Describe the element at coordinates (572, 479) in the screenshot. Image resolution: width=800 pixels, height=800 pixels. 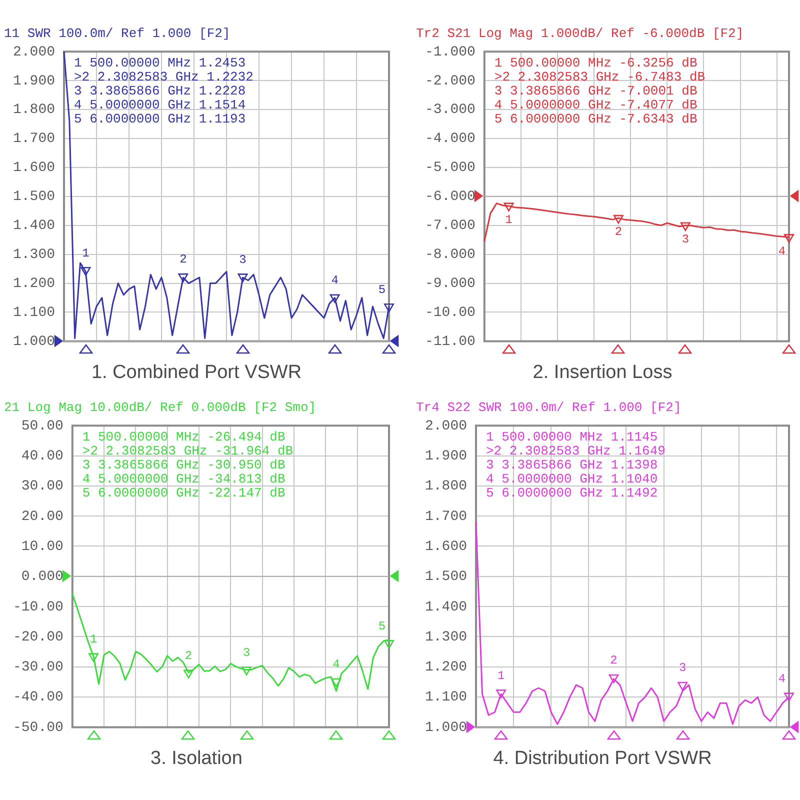
I see `annotation: 4 5.0000000 GHz 1.1040` at that location.